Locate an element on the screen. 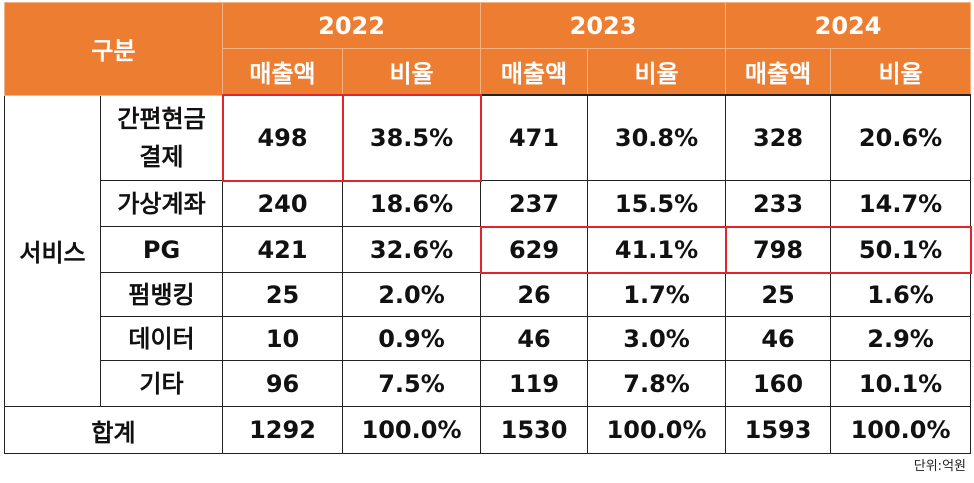 This screenshot has width=974, height=483. row: 합계 1292 100.0% 1530 100.0% 1593 100.0% is located at coordinates (487, 430).